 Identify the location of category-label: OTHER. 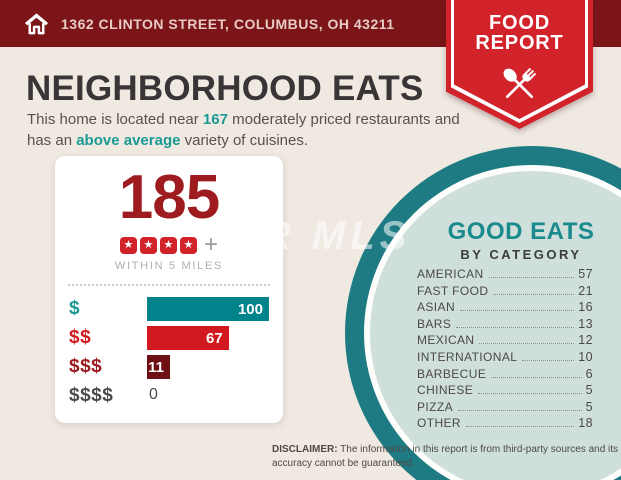
(439, 423).